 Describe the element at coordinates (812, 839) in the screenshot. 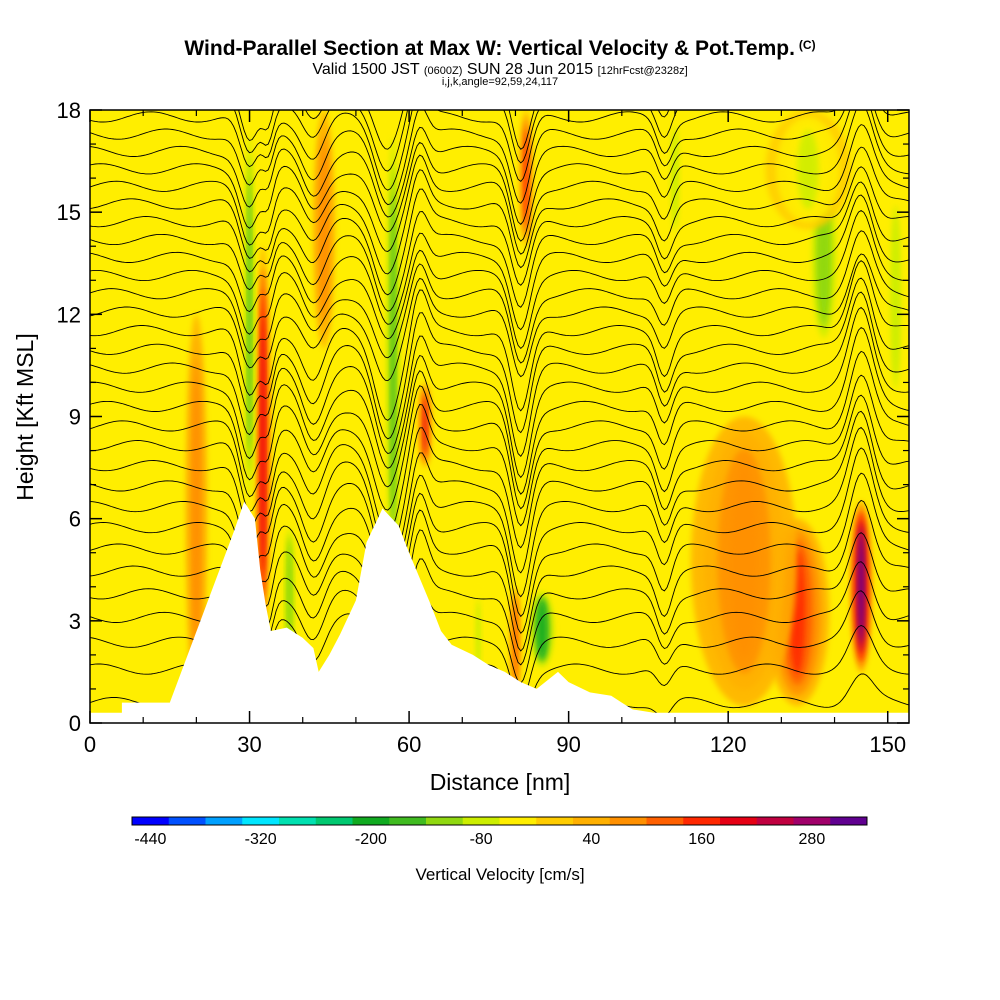

I see `colorbar-tick-label: 280` at that location.